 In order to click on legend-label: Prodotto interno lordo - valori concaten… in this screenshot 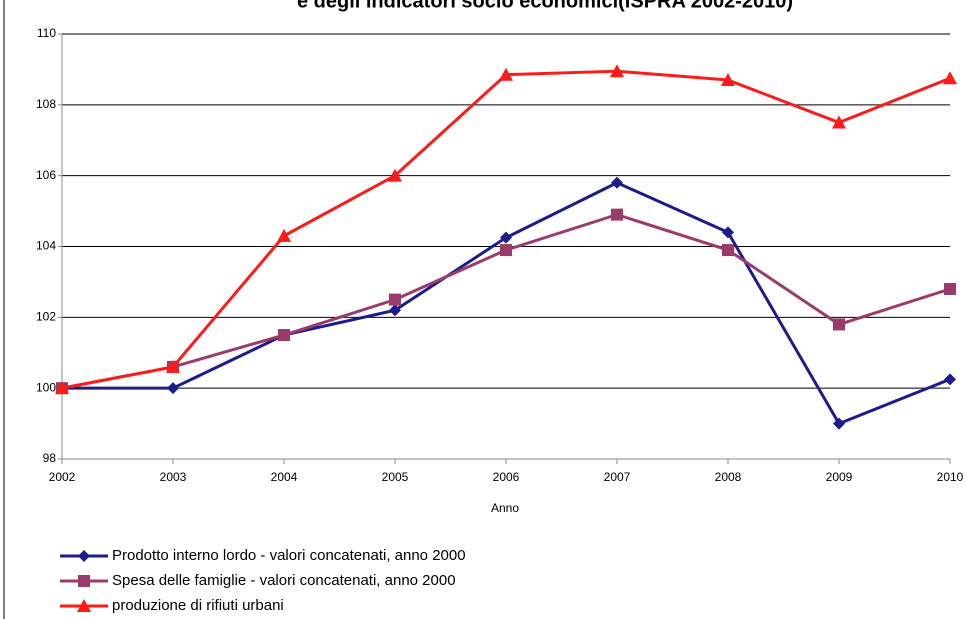, I will do `click(289, 555)`.